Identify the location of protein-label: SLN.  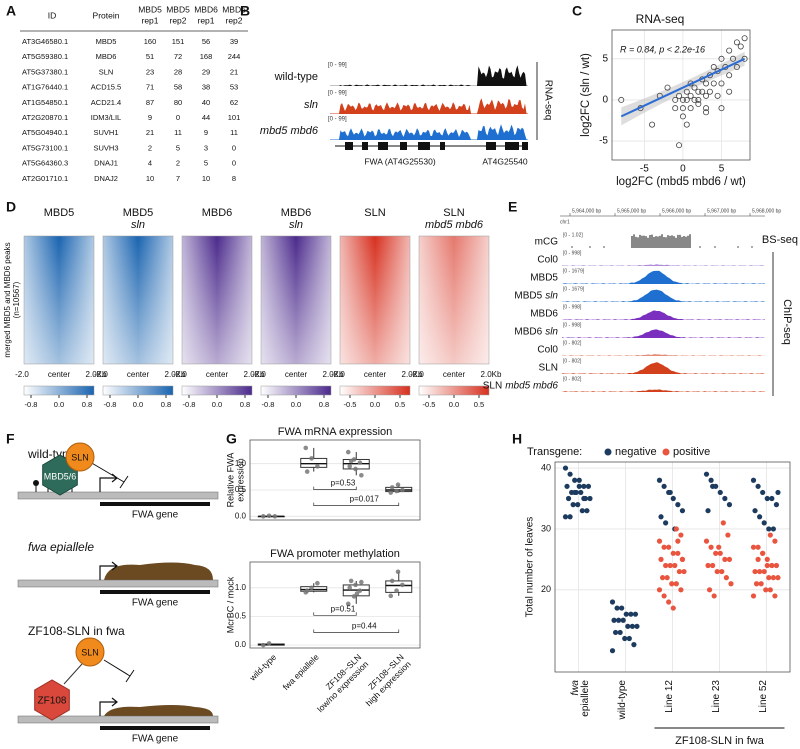
(90, 652).